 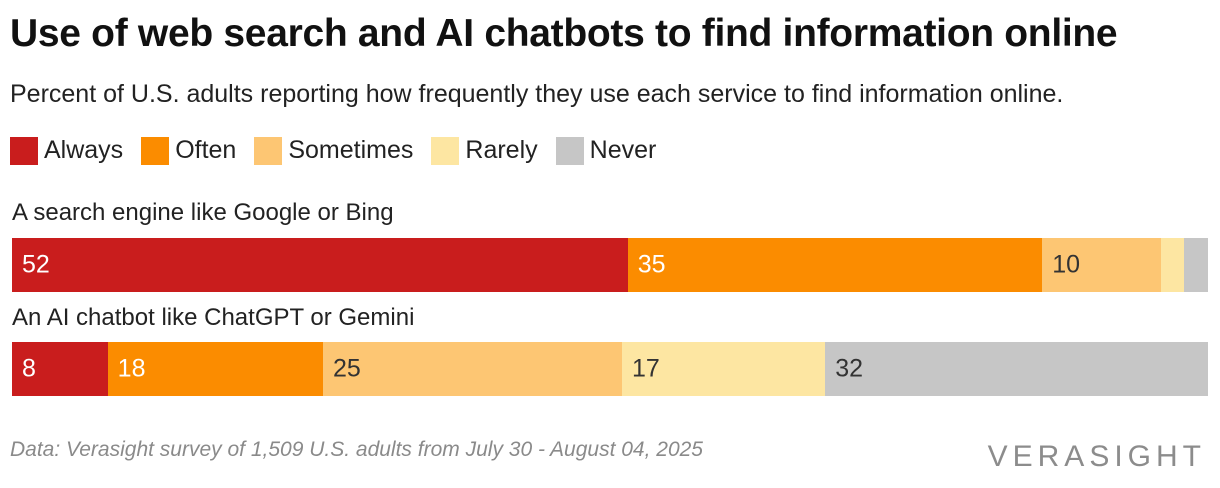 I want to click on legend-swatch-sometimes, so click(x=268, y=150).